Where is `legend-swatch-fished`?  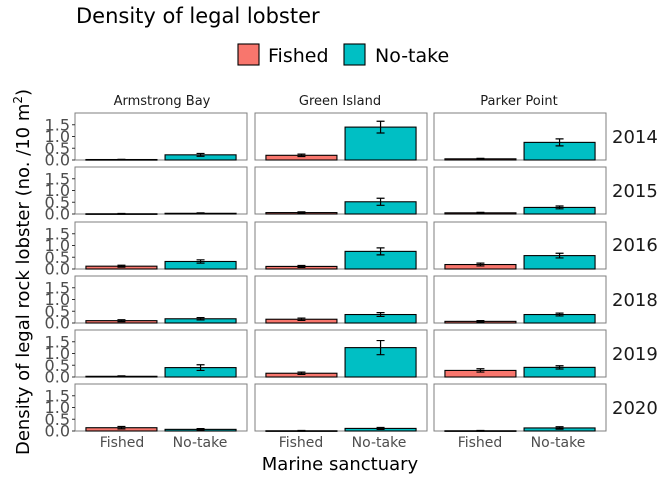
legend-swatch-fished is located at coordinates (248, 54).